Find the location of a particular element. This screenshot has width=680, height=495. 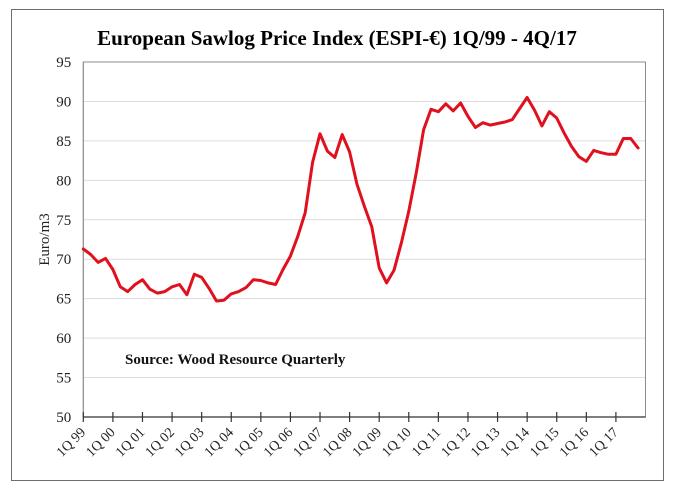

y-tick-label: 90 is located at coordinates (63, 102).